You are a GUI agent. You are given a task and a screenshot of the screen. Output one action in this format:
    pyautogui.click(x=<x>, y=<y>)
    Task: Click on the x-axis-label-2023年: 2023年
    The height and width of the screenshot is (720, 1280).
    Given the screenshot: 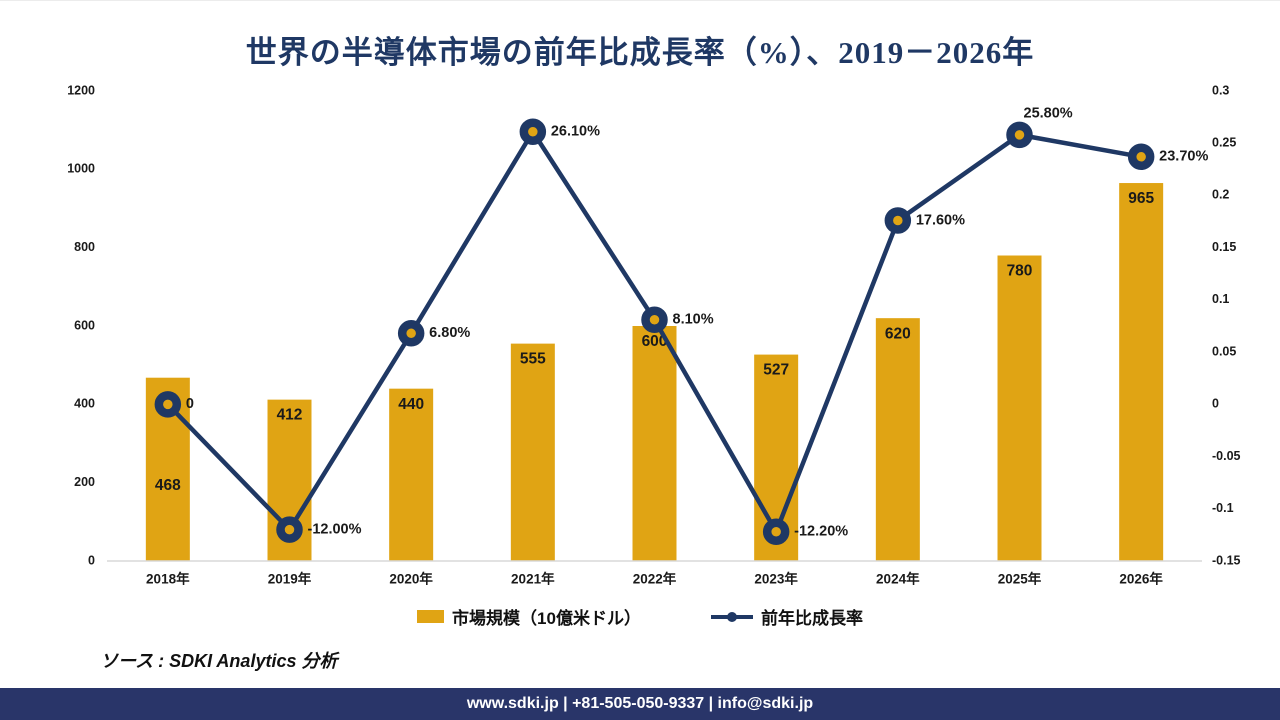 What is the action you would take?
    pyautogui.click(x=776, y=579)
    